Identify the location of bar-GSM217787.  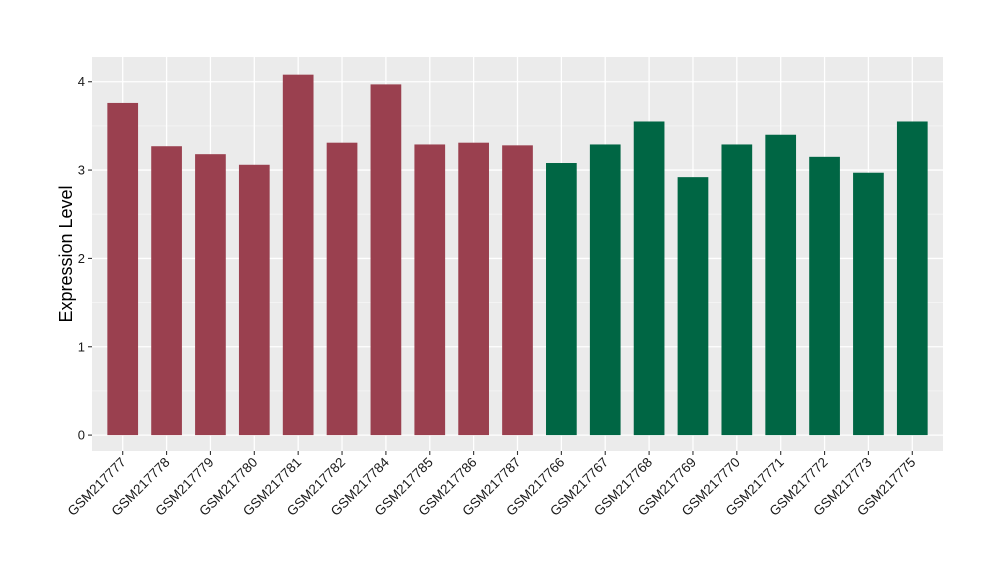
(517, 290).